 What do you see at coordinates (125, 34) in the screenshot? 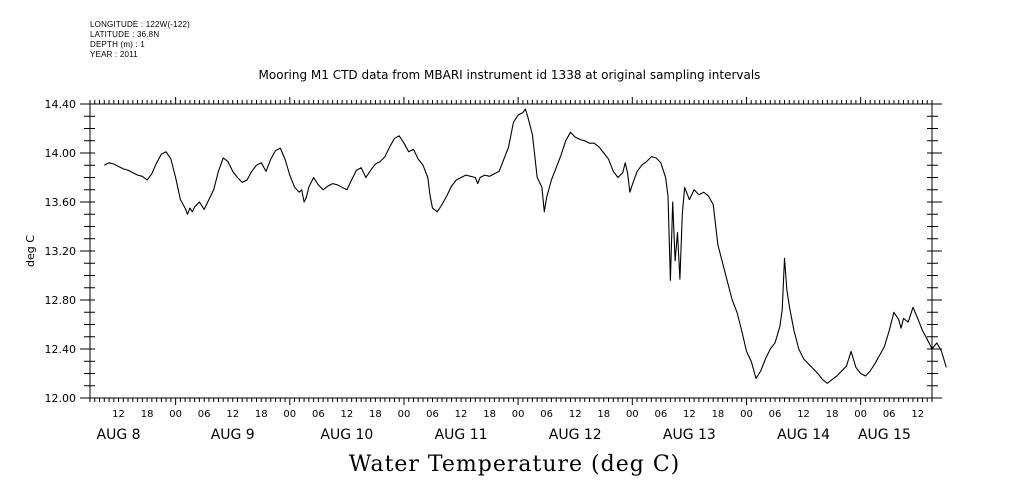
I see `latitude-label: LATITUDE : 36.8N` at bounding box center [125, 34].